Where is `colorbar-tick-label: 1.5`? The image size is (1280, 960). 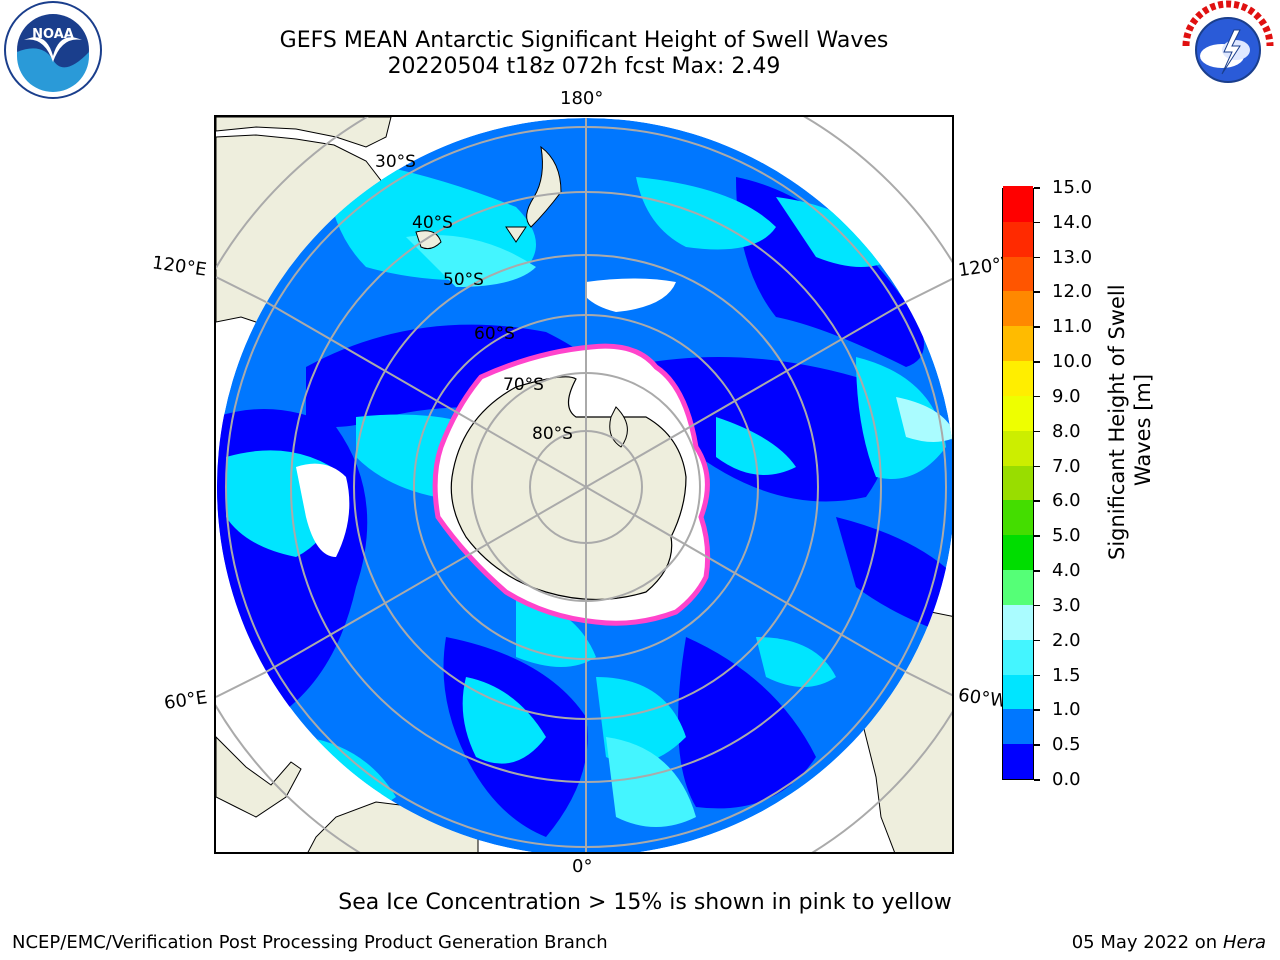 colorbar-tick-label: 1.5 is located at coordinates (1066, 675).